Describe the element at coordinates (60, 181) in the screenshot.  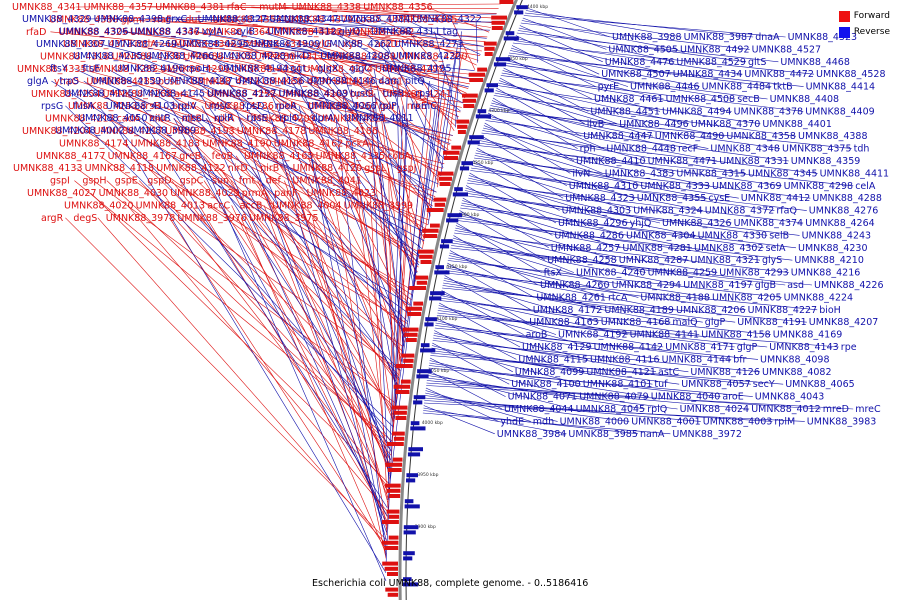
I see `gene-label: gspI` at that location.